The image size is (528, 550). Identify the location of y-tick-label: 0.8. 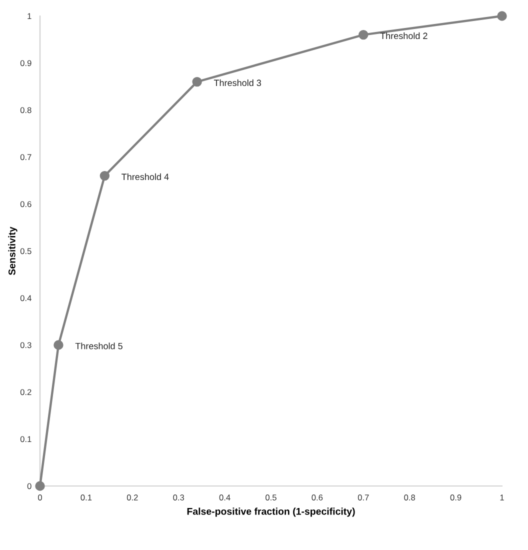
(26, 110).